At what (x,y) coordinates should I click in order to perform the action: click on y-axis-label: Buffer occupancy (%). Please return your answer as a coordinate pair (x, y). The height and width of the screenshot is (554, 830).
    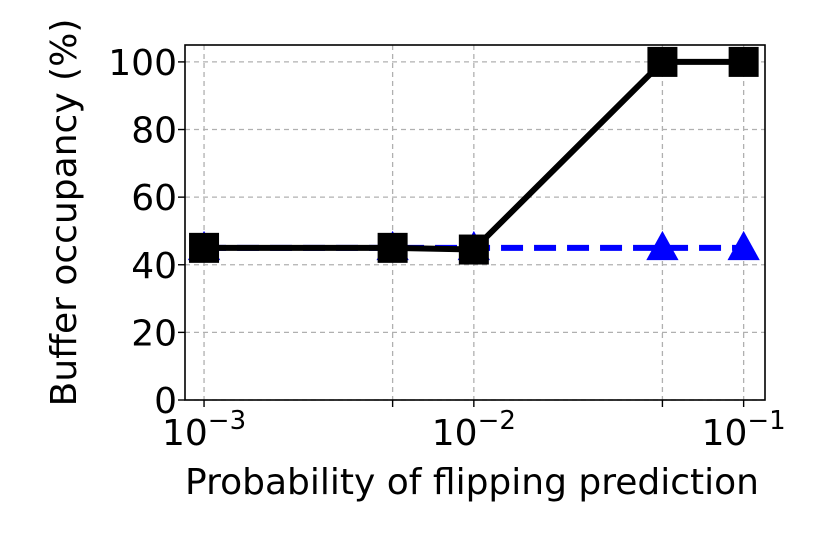
    Looking at the image, I should click on (64, 213).